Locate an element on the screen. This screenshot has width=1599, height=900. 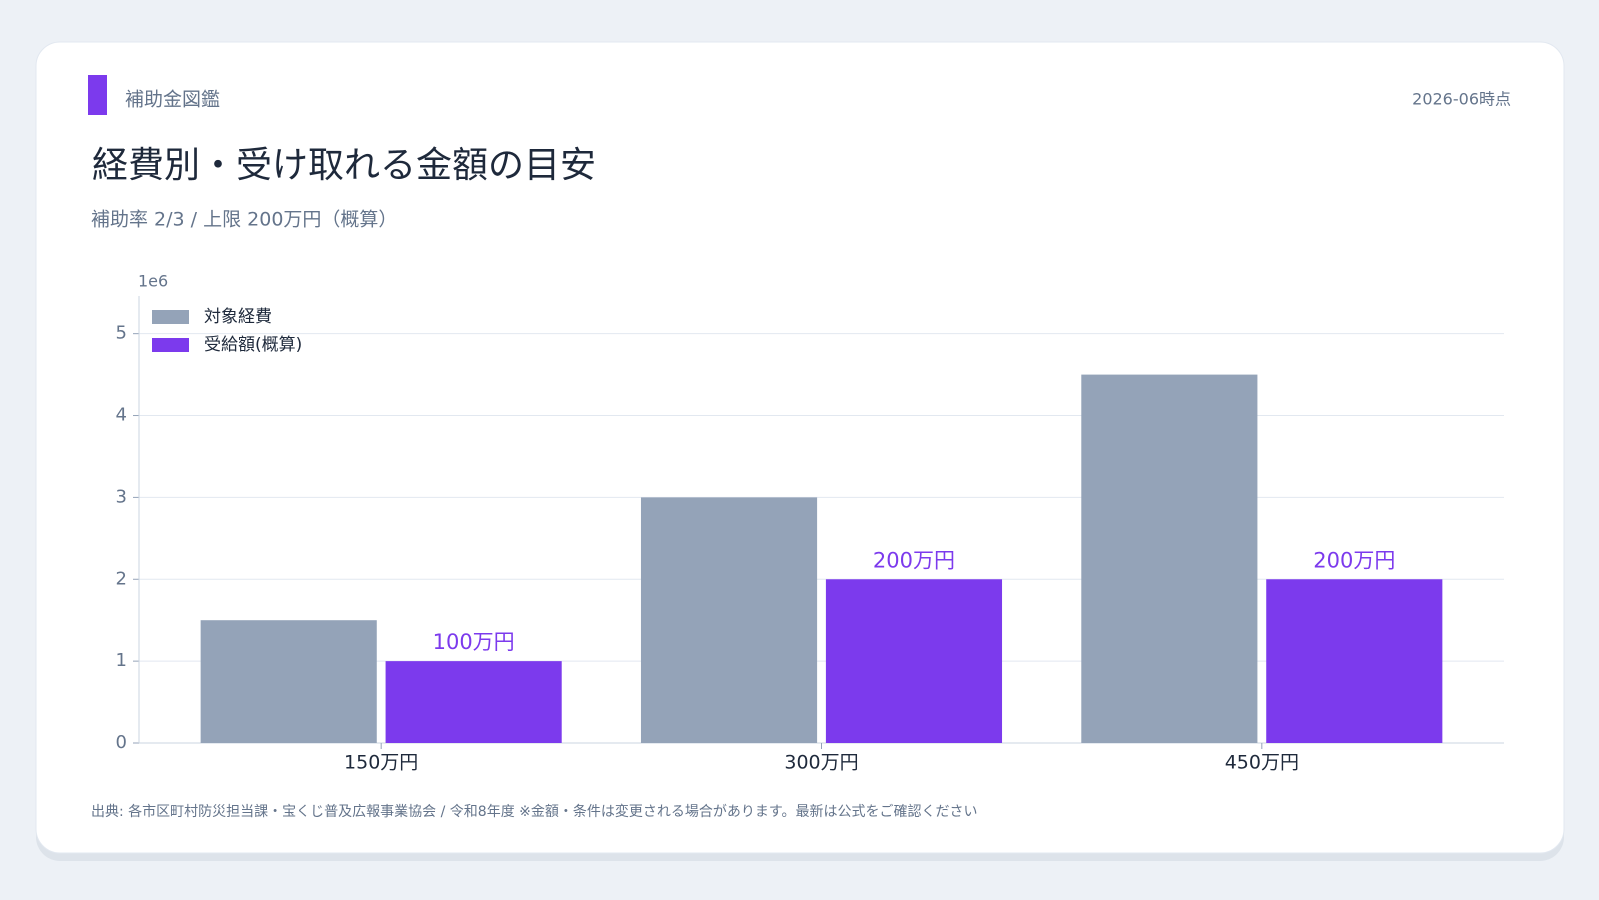
x-tick-label: 450万円 is located at coordinates (1262, 763).